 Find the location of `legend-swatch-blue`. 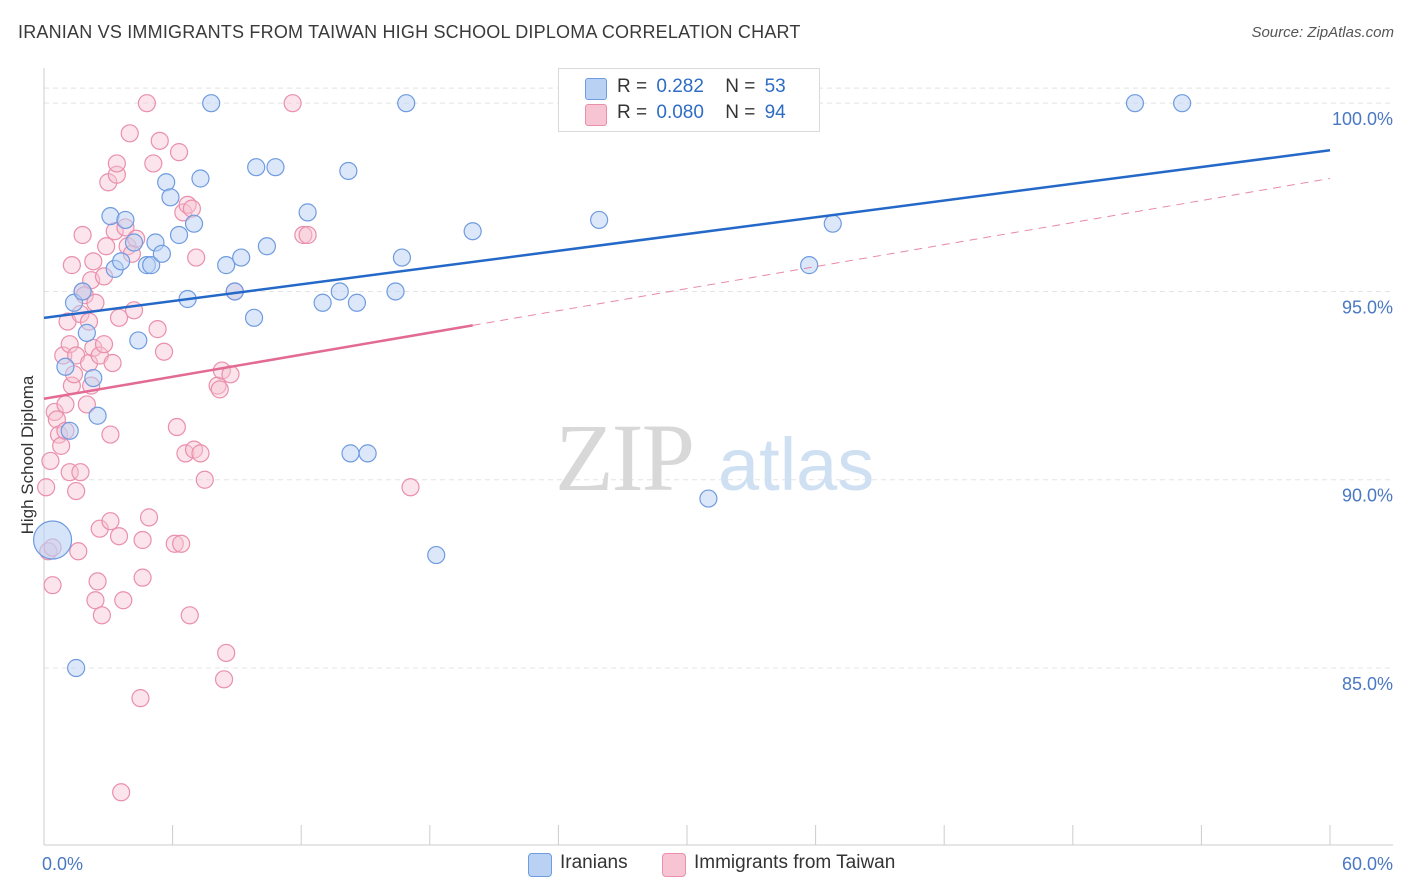

legend-swatch-blue is located at coordinates (596, 89).